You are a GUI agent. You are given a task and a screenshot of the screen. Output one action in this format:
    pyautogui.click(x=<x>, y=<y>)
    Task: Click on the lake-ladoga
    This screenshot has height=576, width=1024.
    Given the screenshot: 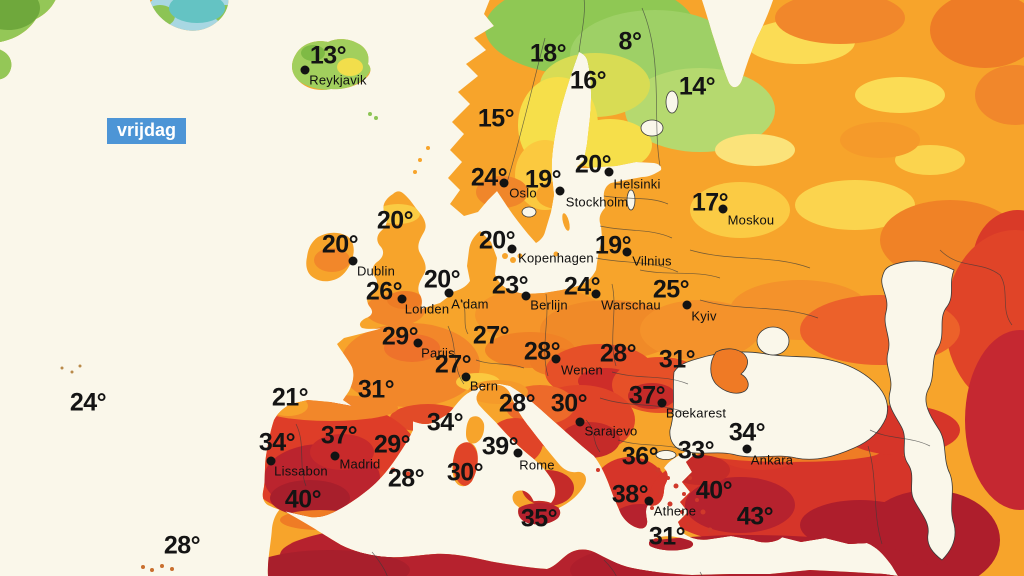 What is the action you would take?
    pyautogui.click(x=652, y=128)
    